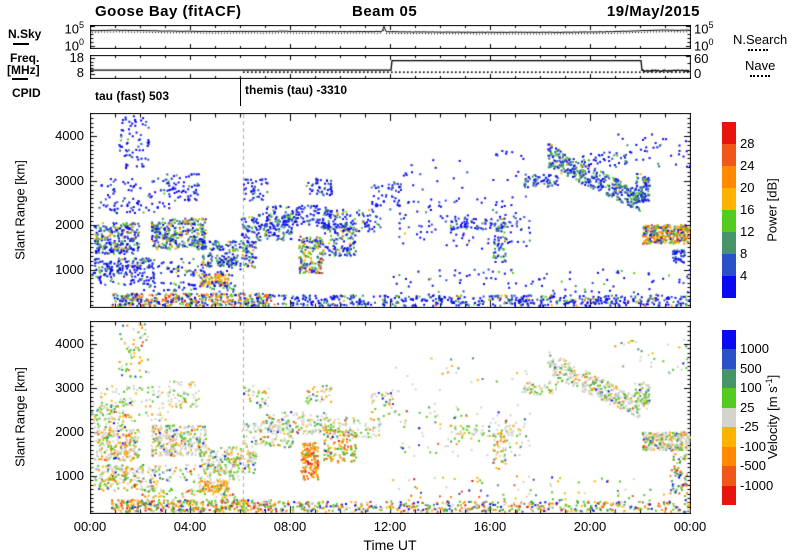  Describe the element at coordinates (747, 143) in the screenshot. I see `colorbar-tick-label: 28` at that location.